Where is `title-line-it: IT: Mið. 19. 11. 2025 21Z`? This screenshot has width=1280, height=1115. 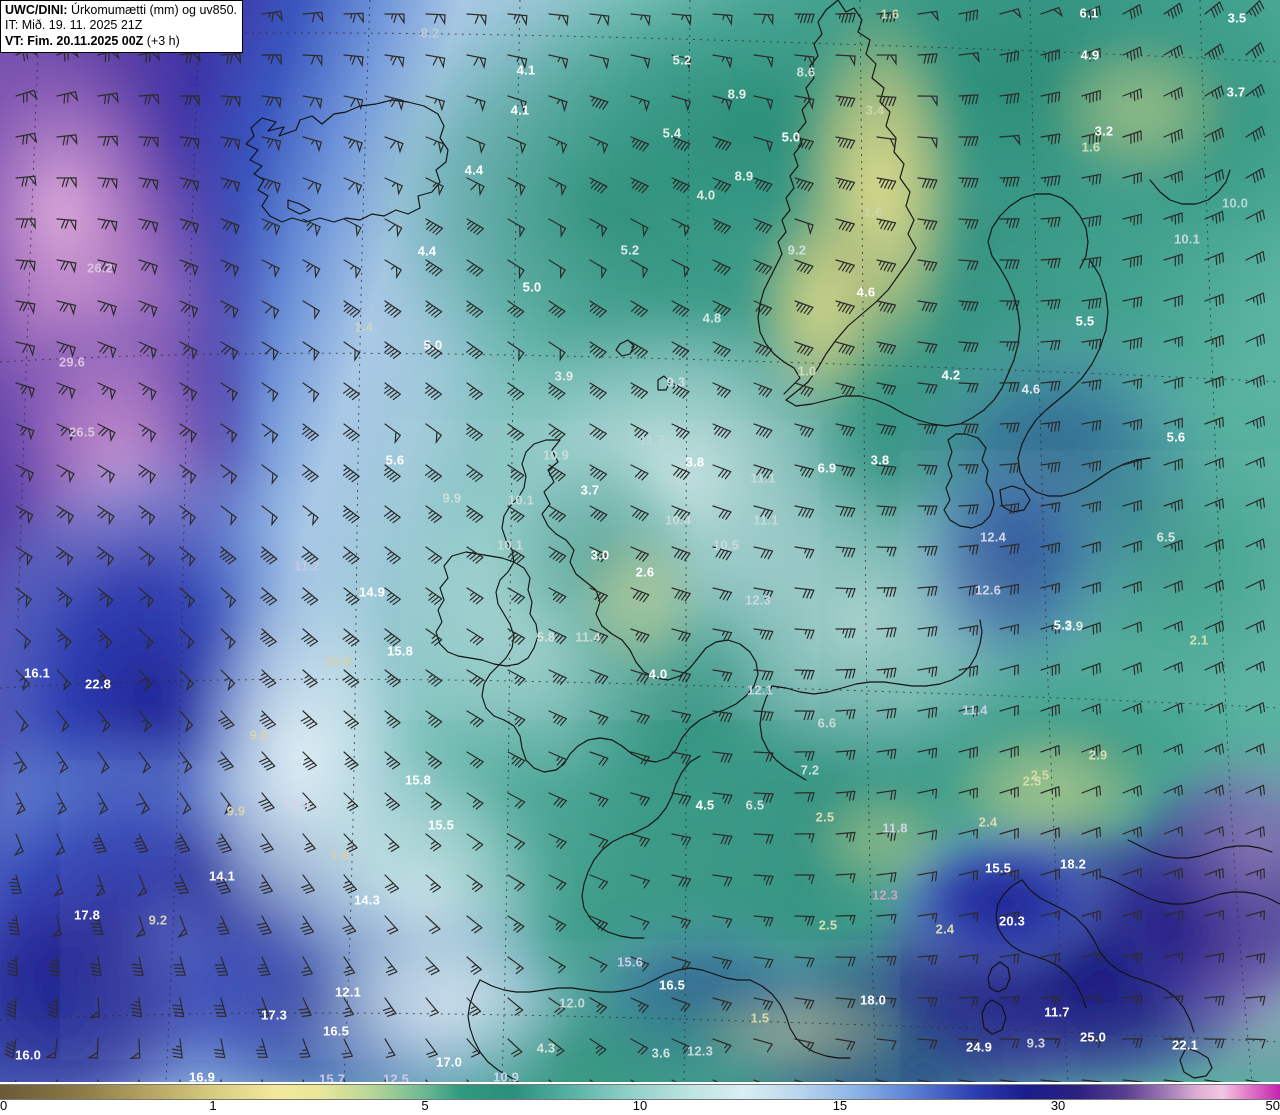 title-line-it: IT: Mið. 19. 11. 2025 21Z is located at coordinates (121, 25).